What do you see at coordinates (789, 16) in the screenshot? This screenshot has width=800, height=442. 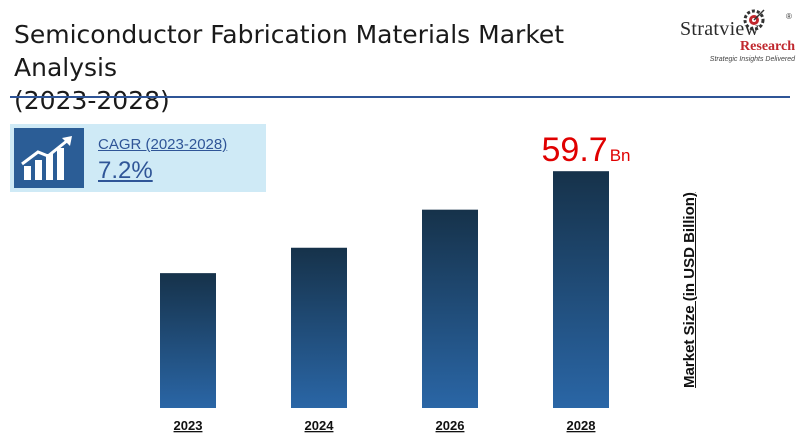 I see `logo-registered-mark: ®` at bounding box center [789, 16].